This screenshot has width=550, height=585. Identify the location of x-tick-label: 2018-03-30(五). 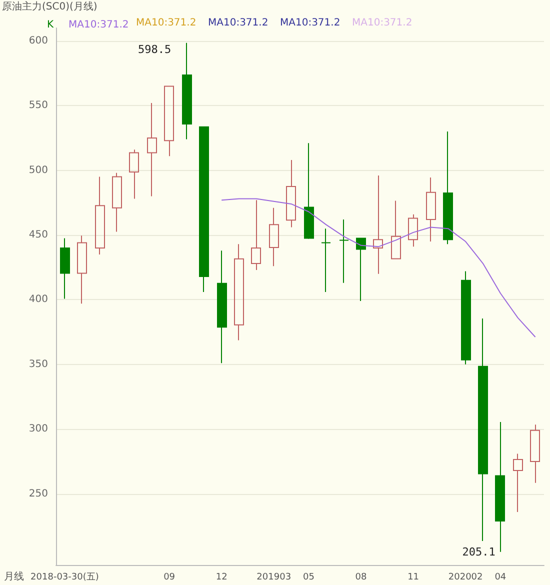
(64, 577).